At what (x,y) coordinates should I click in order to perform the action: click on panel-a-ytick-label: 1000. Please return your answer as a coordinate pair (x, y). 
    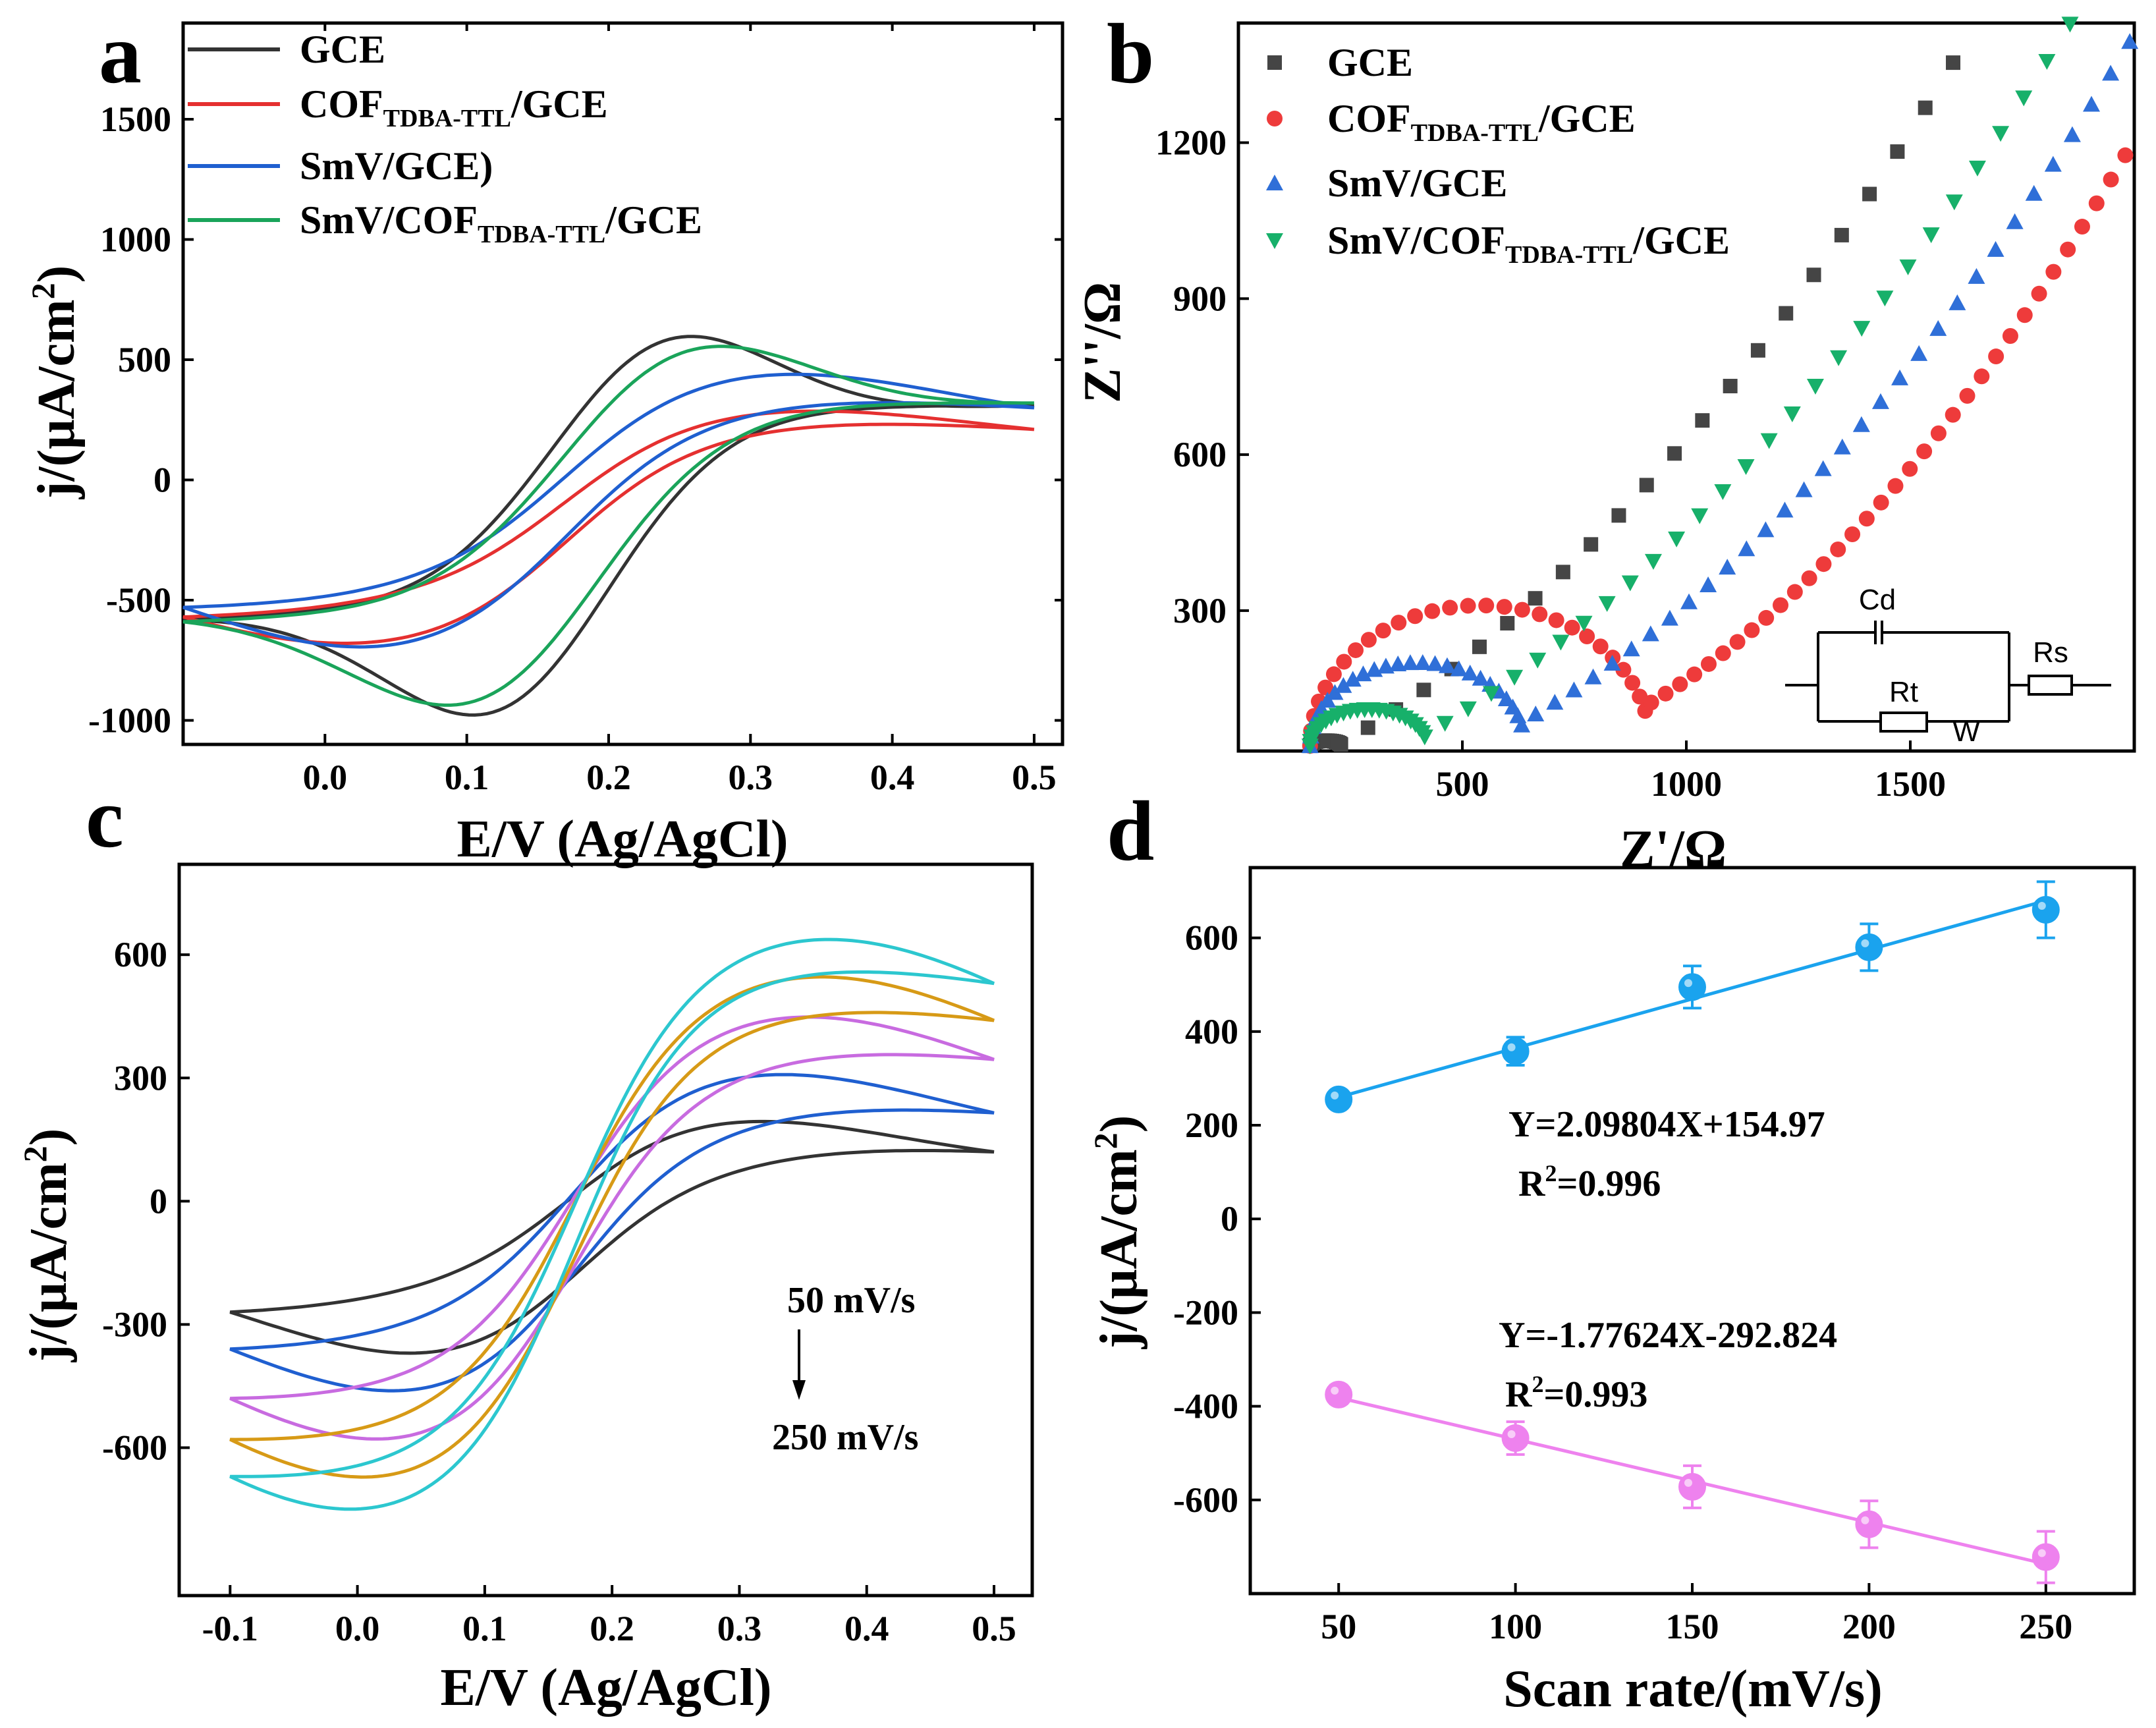
    Looking at the image, I should click on (135, 240).